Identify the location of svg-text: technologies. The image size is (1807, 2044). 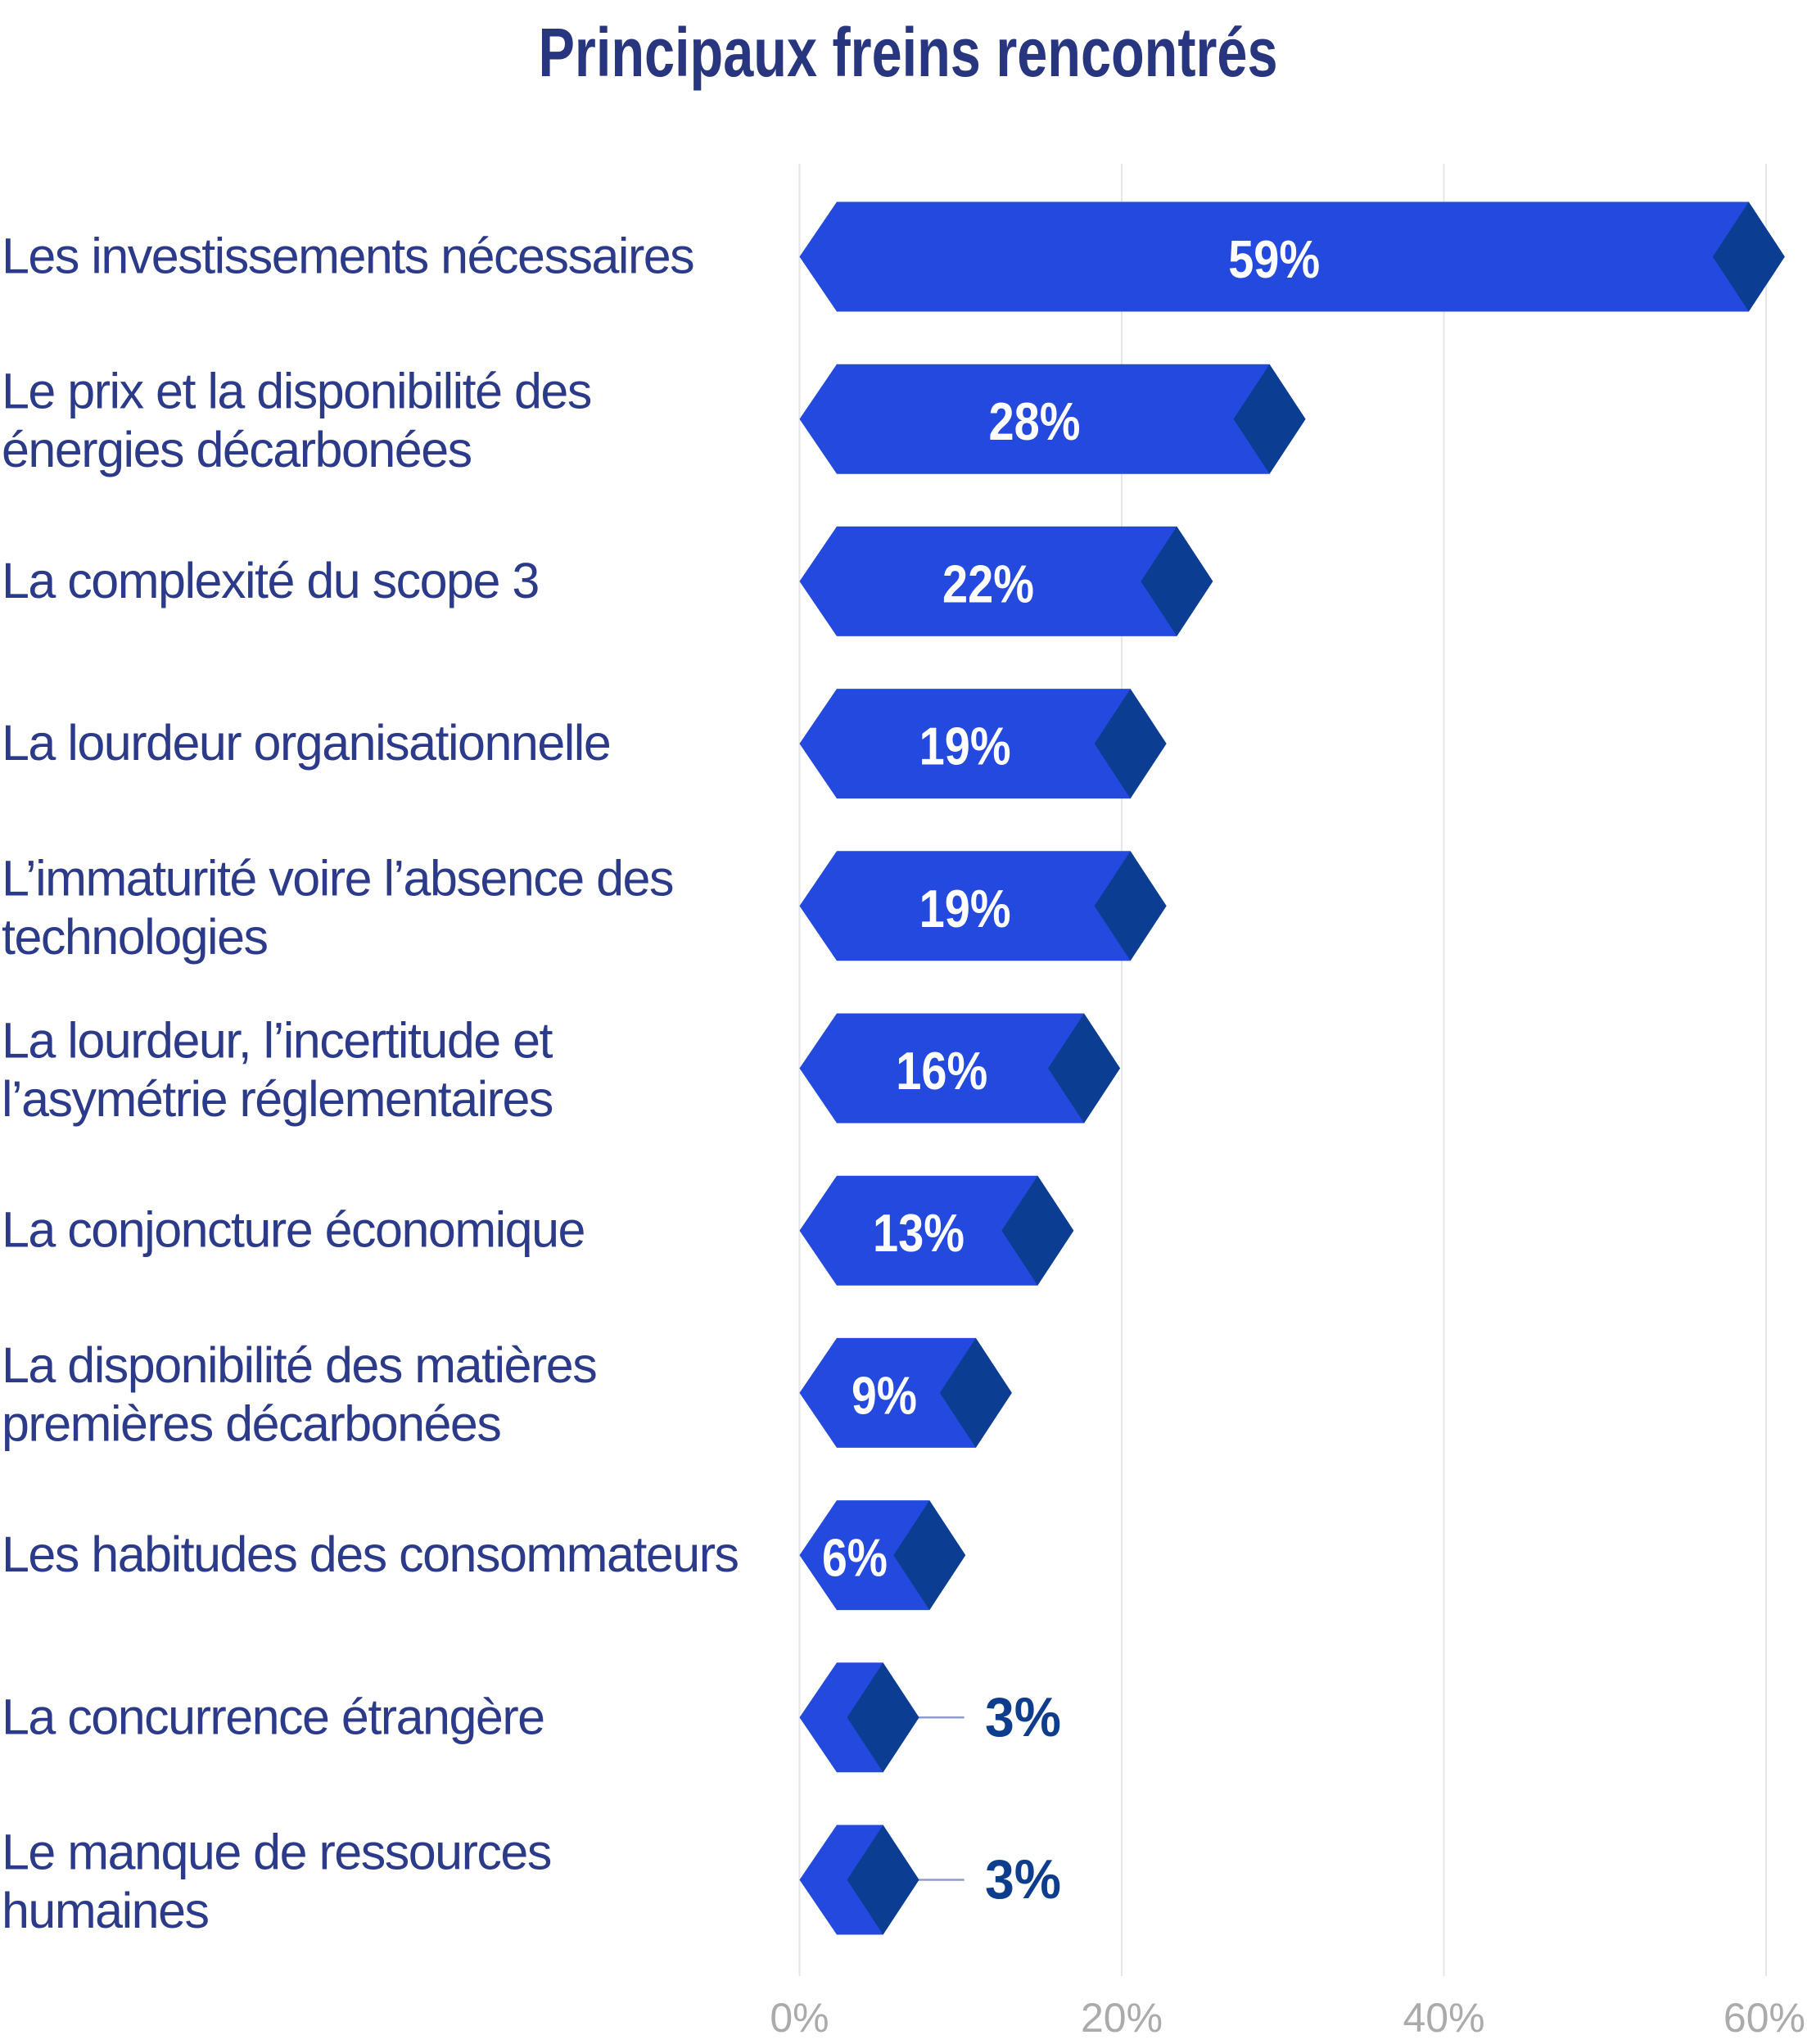
(135, 937).